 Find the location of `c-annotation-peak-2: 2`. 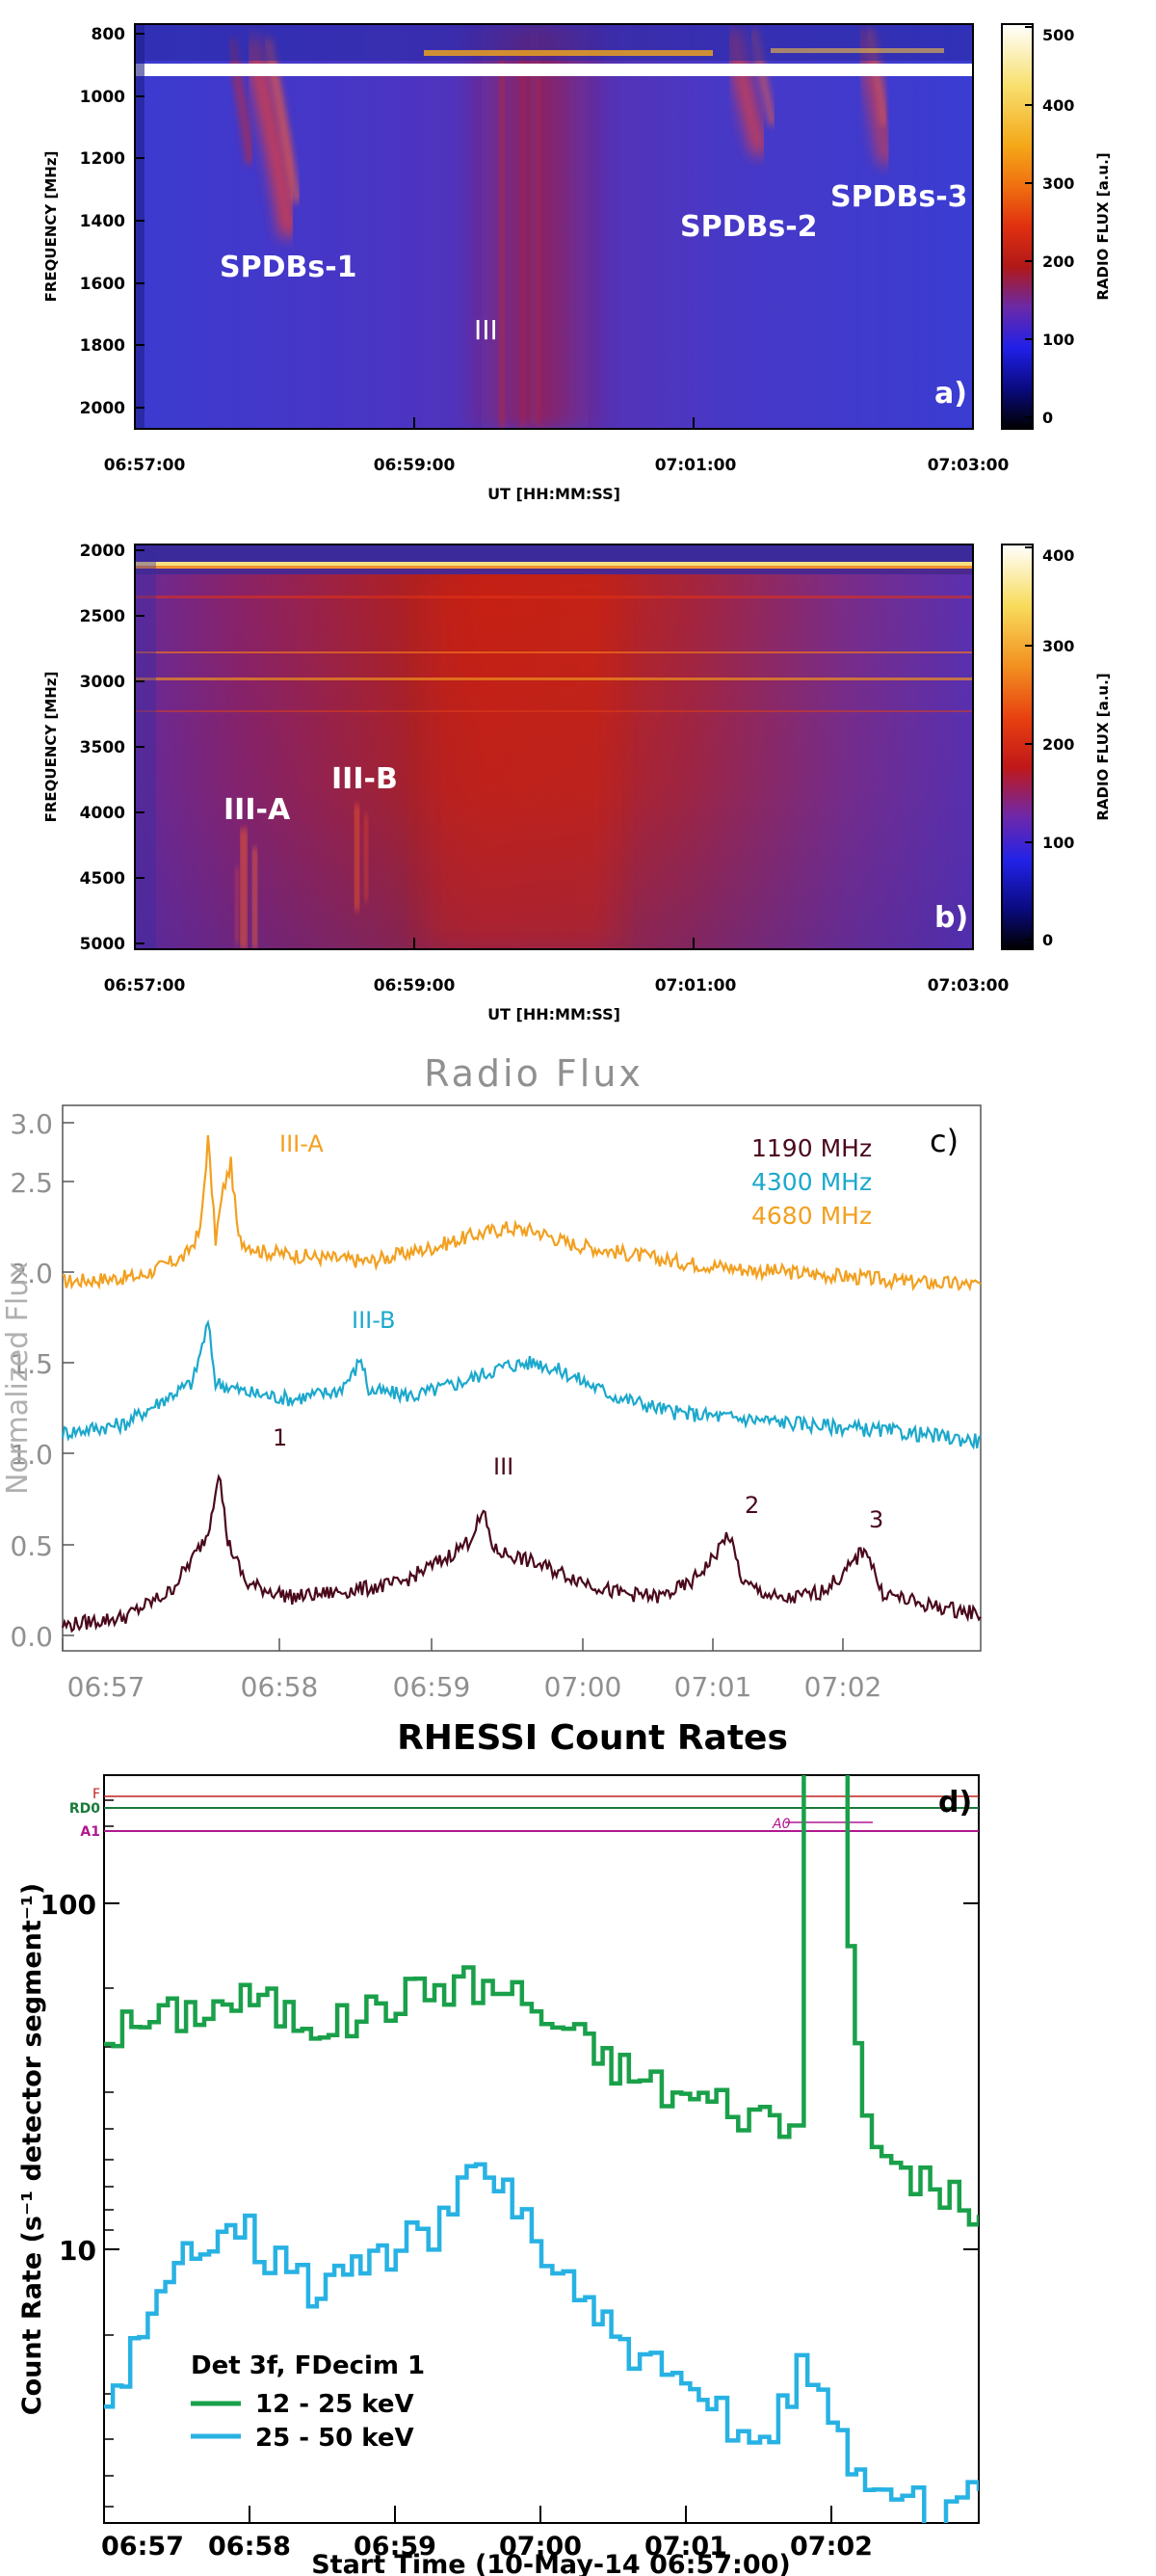

c-annotation-peak-2: 2 is located at coordinates (752, 1505).